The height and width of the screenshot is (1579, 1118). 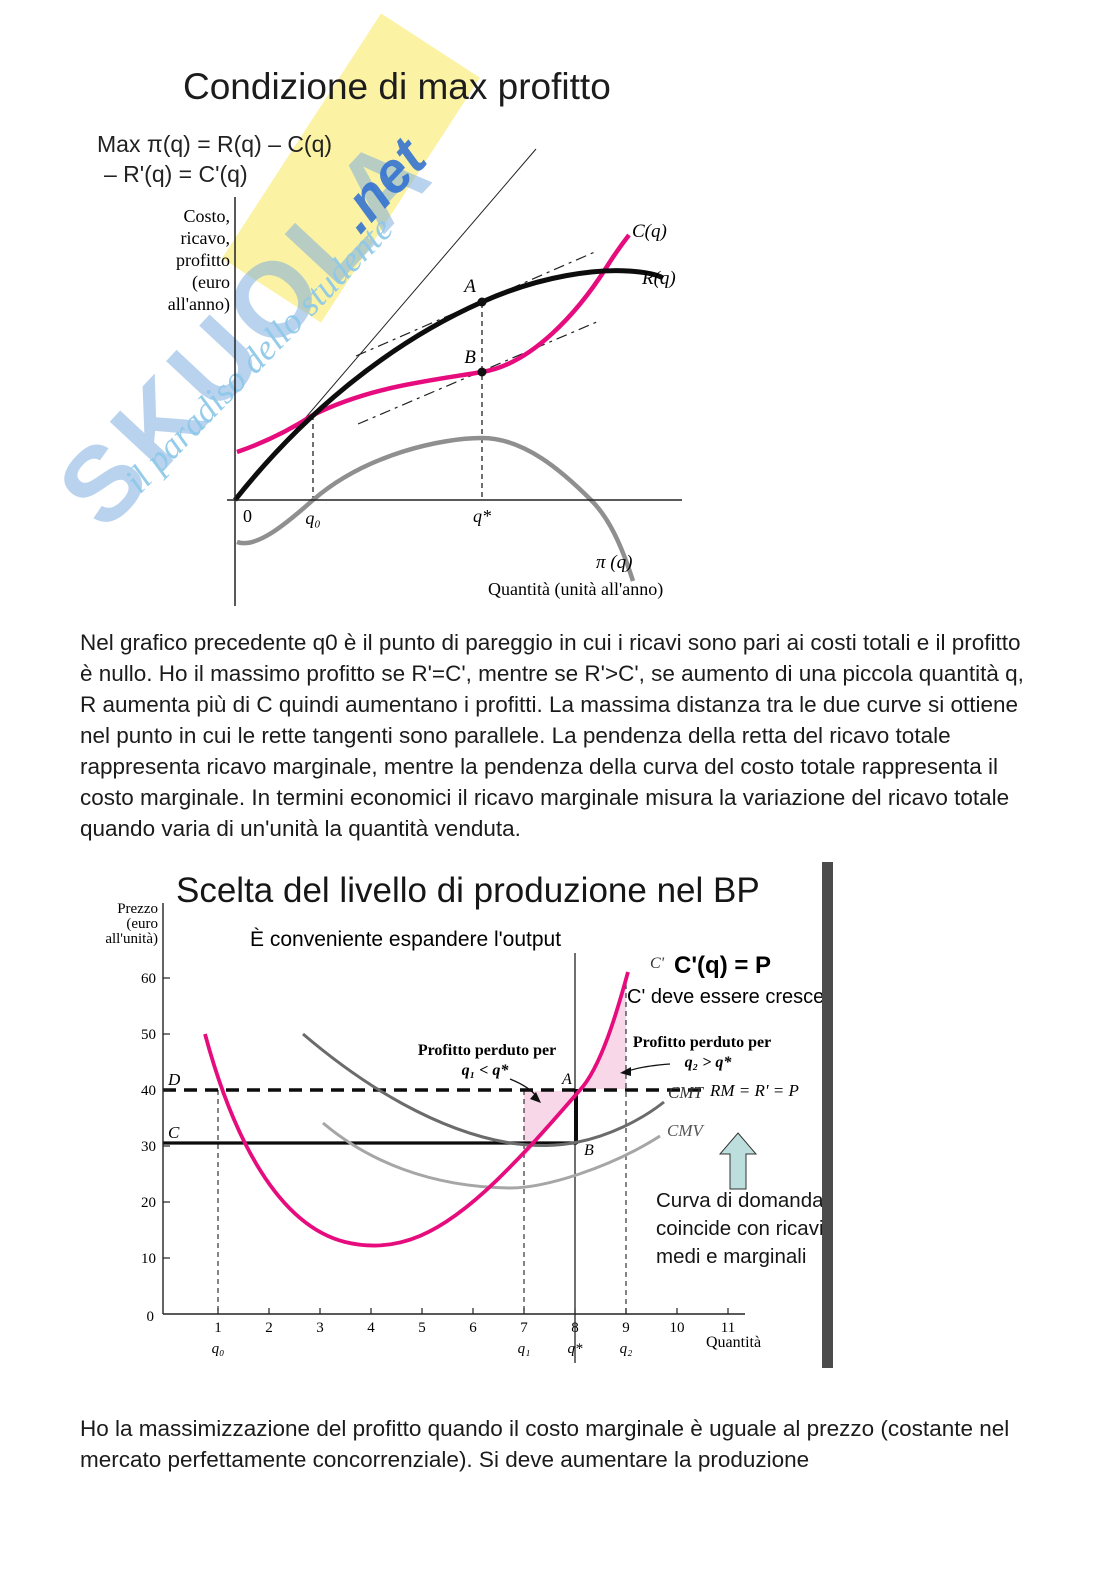 What do you see at coordinates (482, 516) in the screenshot?
I see `qstar-tick-label: q*` at bounding box center [482, 516].